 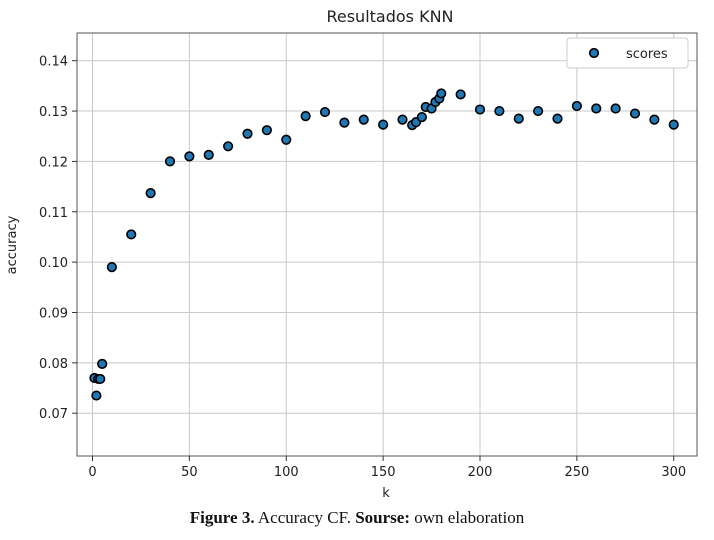 I want to click on x-tick-label: 0, so click(x=92, y=472).